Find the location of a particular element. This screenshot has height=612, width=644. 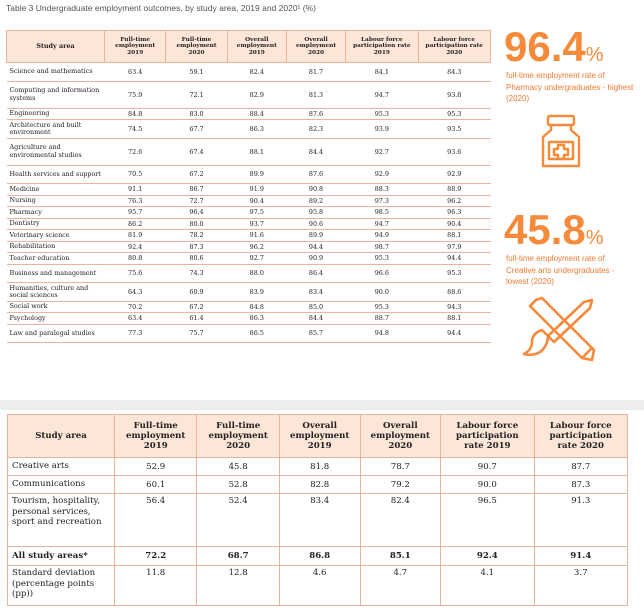

row-value: 94.8 is located at coordinates (382, 333).